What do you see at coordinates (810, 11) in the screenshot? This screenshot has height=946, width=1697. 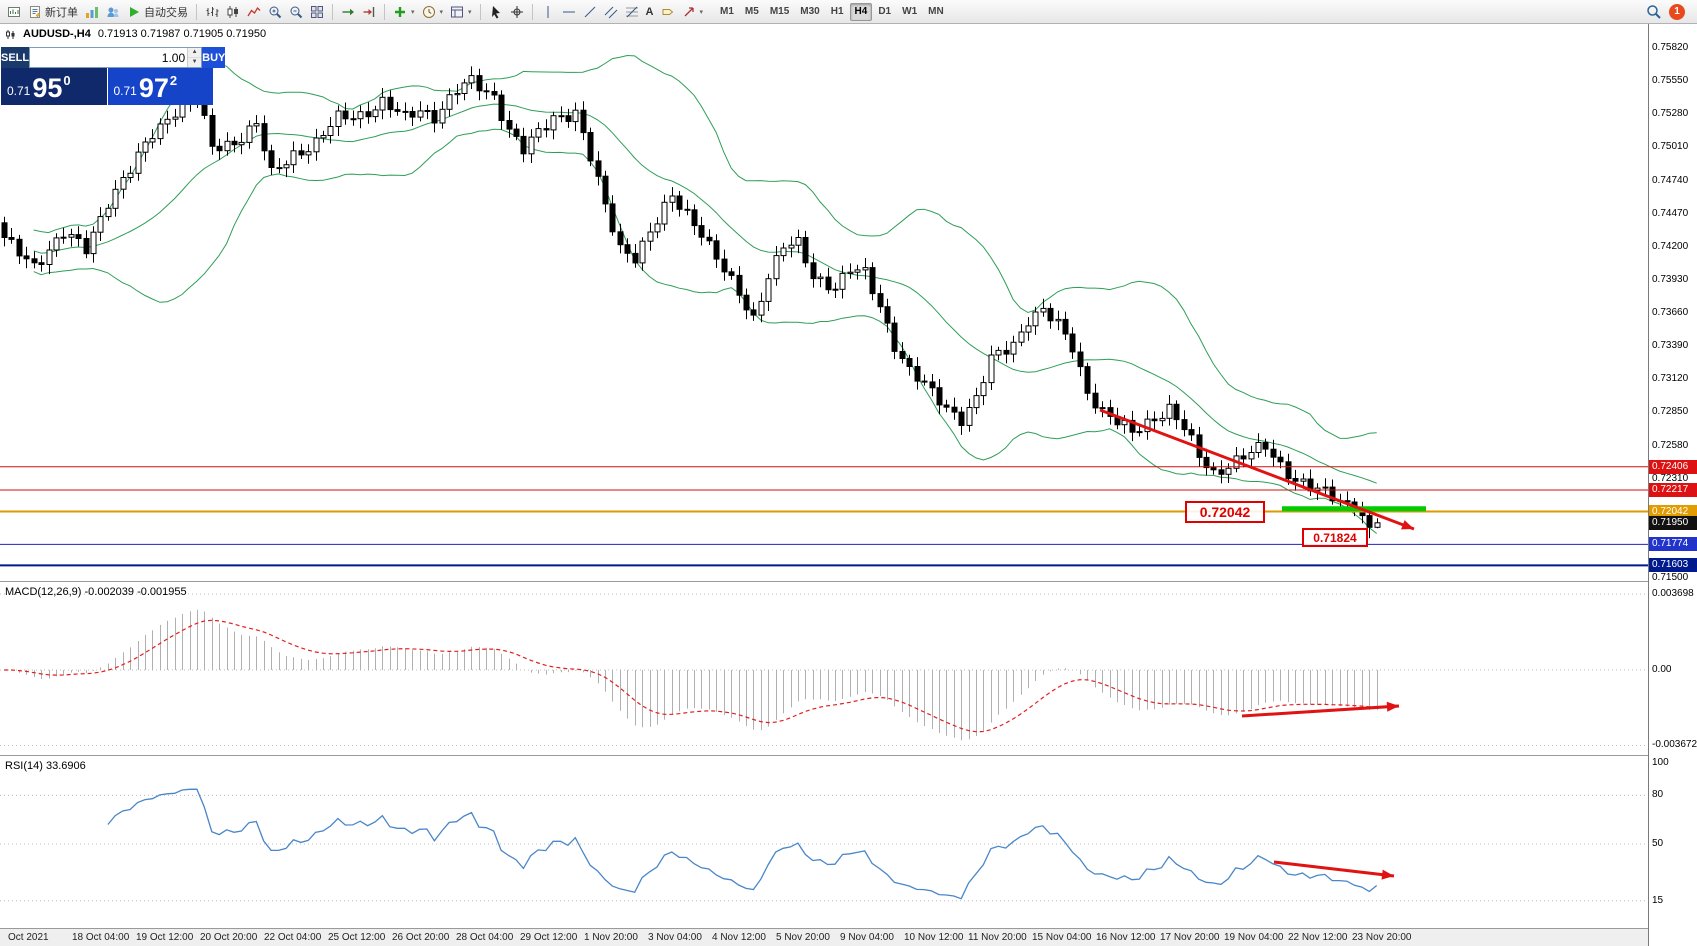 I see `tf-button-m30: M30` at bounding box center [810, 11].